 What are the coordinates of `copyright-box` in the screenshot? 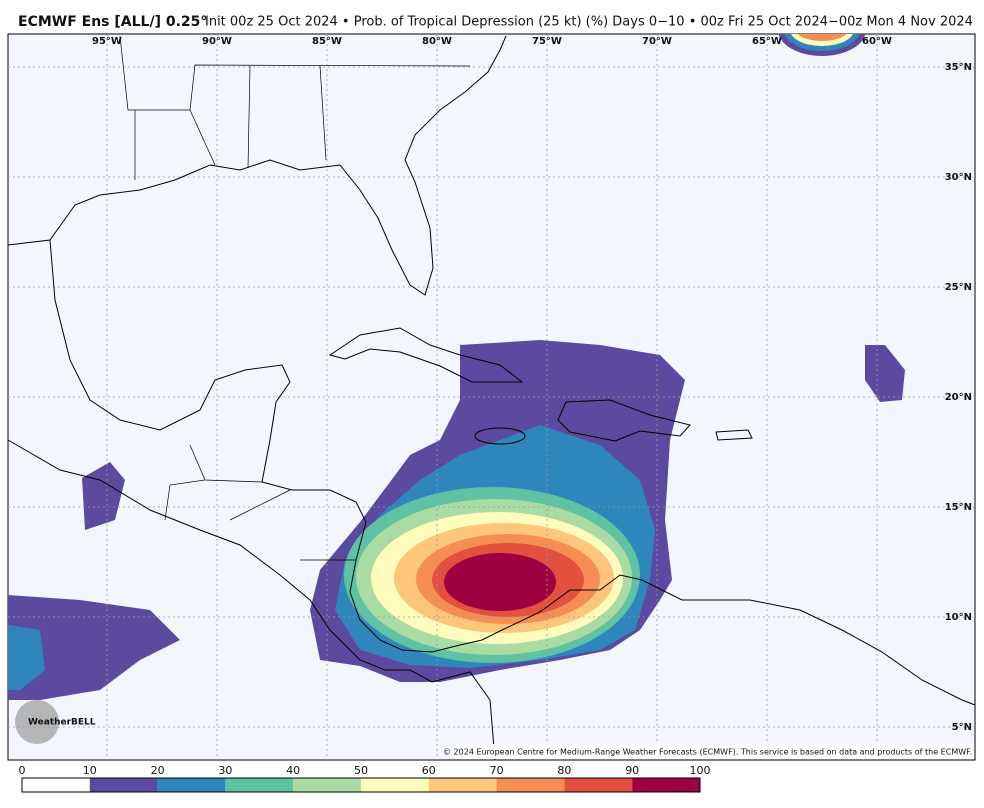 It's located at (714, 751).